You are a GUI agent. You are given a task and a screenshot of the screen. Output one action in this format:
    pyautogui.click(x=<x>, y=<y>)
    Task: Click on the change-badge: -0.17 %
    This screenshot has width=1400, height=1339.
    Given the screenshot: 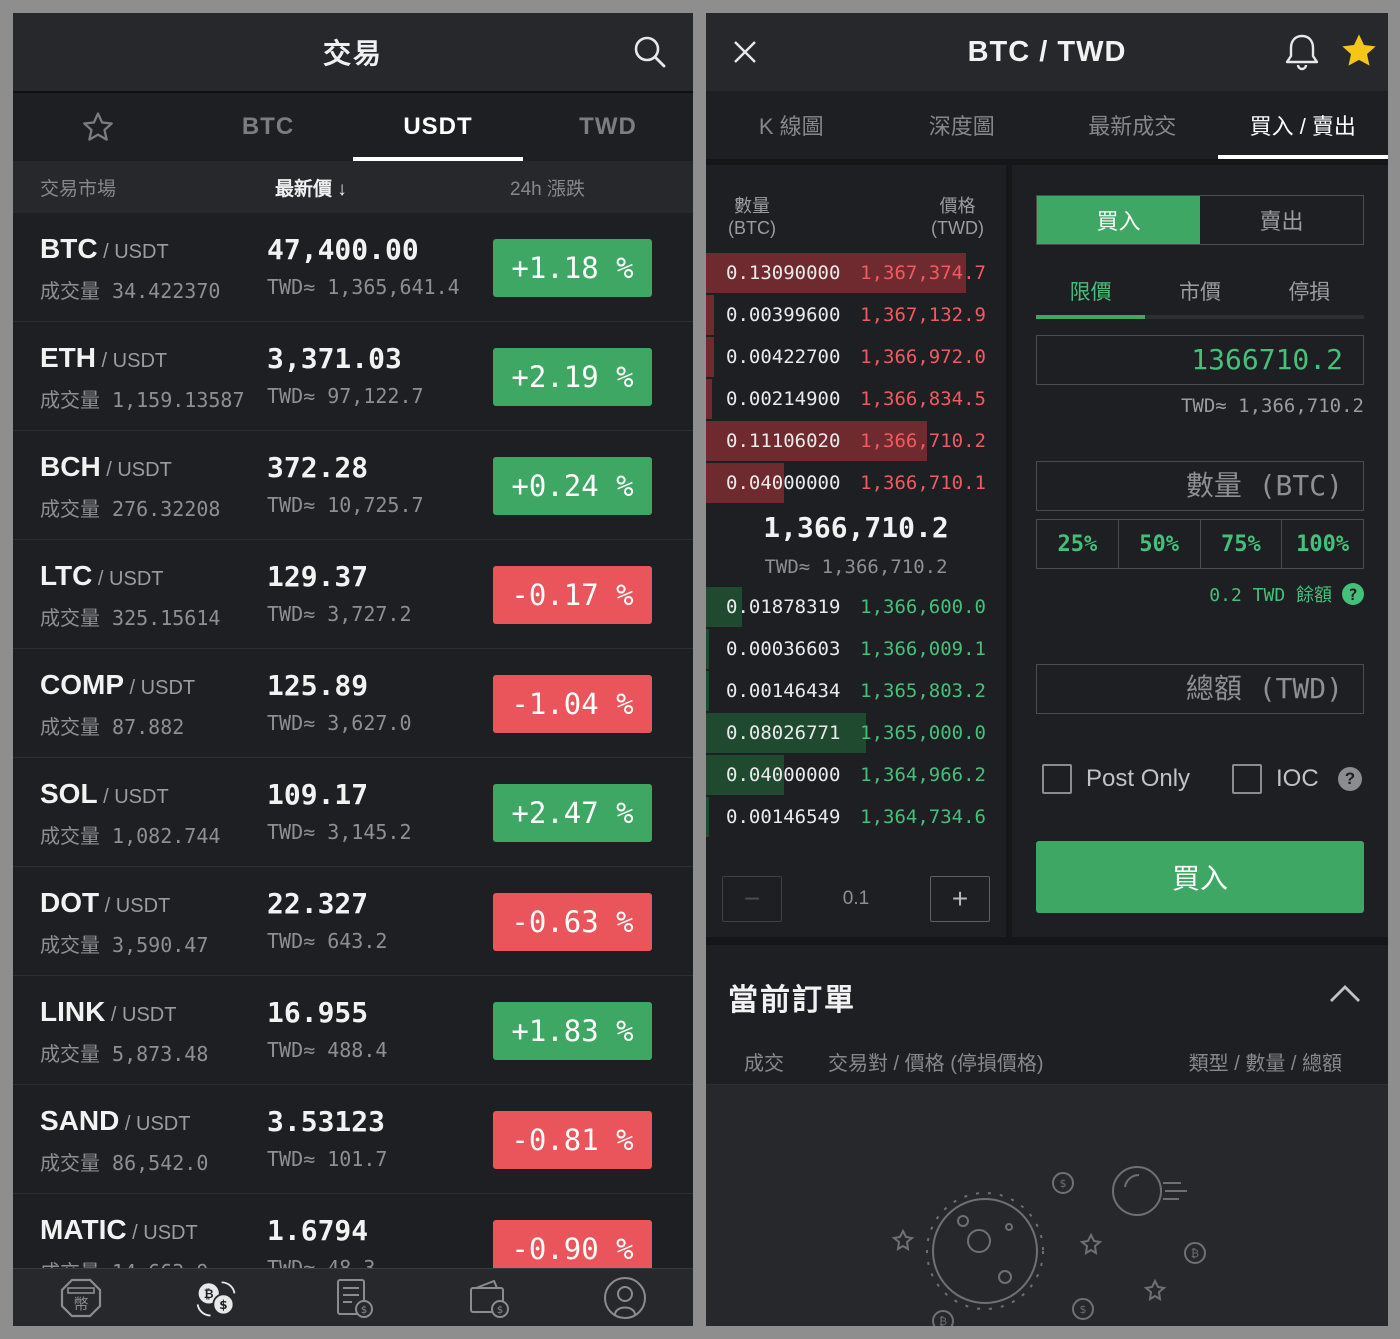 What is the action you would take?
    pyautogui.click(x=572, y=595)
    